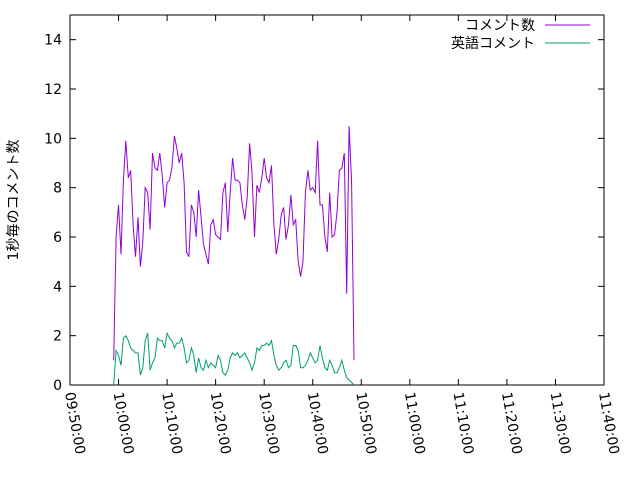 Image resolution: width=640 pixels, height=480 pixels. Describe the element at coordinates (57, 337) in the screenshot. I see `y-tick-label: 2` at that location.